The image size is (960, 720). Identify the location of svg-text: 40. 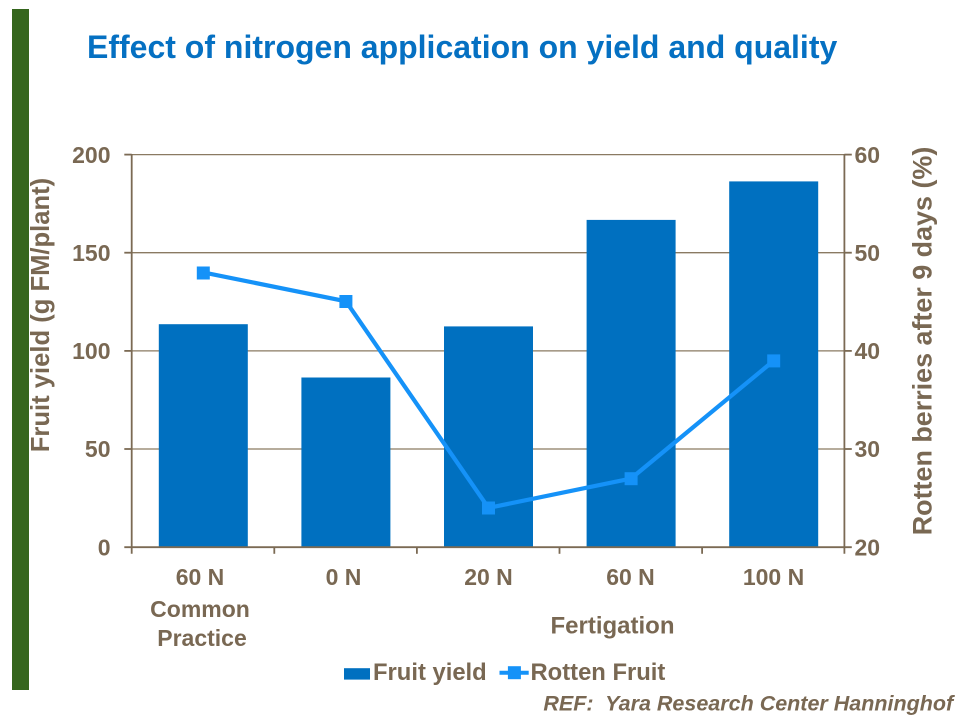
(868, 351).